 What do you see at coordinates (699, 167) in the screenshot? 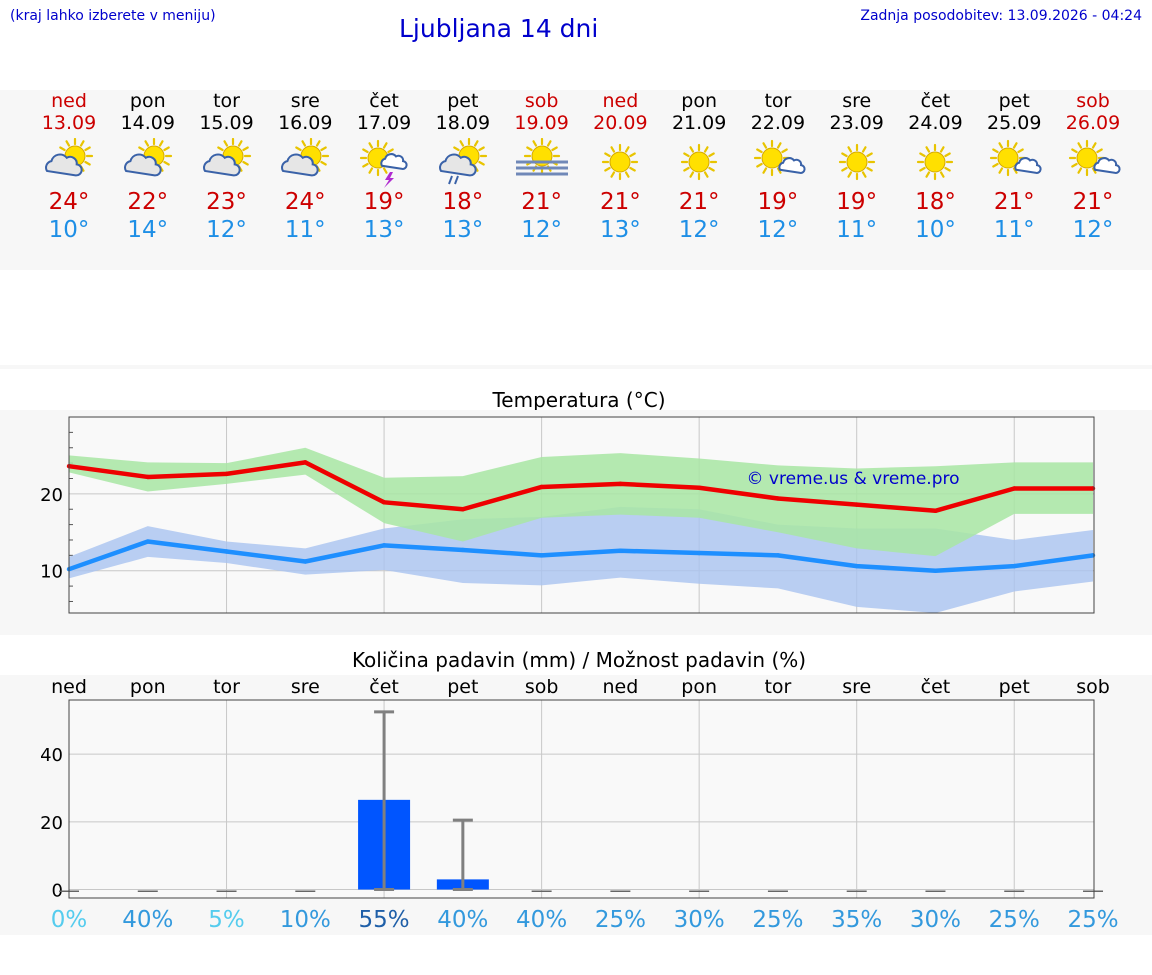
I see `forecast-day: pon 21.09 21° 12°` at bounding box center [699, 167].